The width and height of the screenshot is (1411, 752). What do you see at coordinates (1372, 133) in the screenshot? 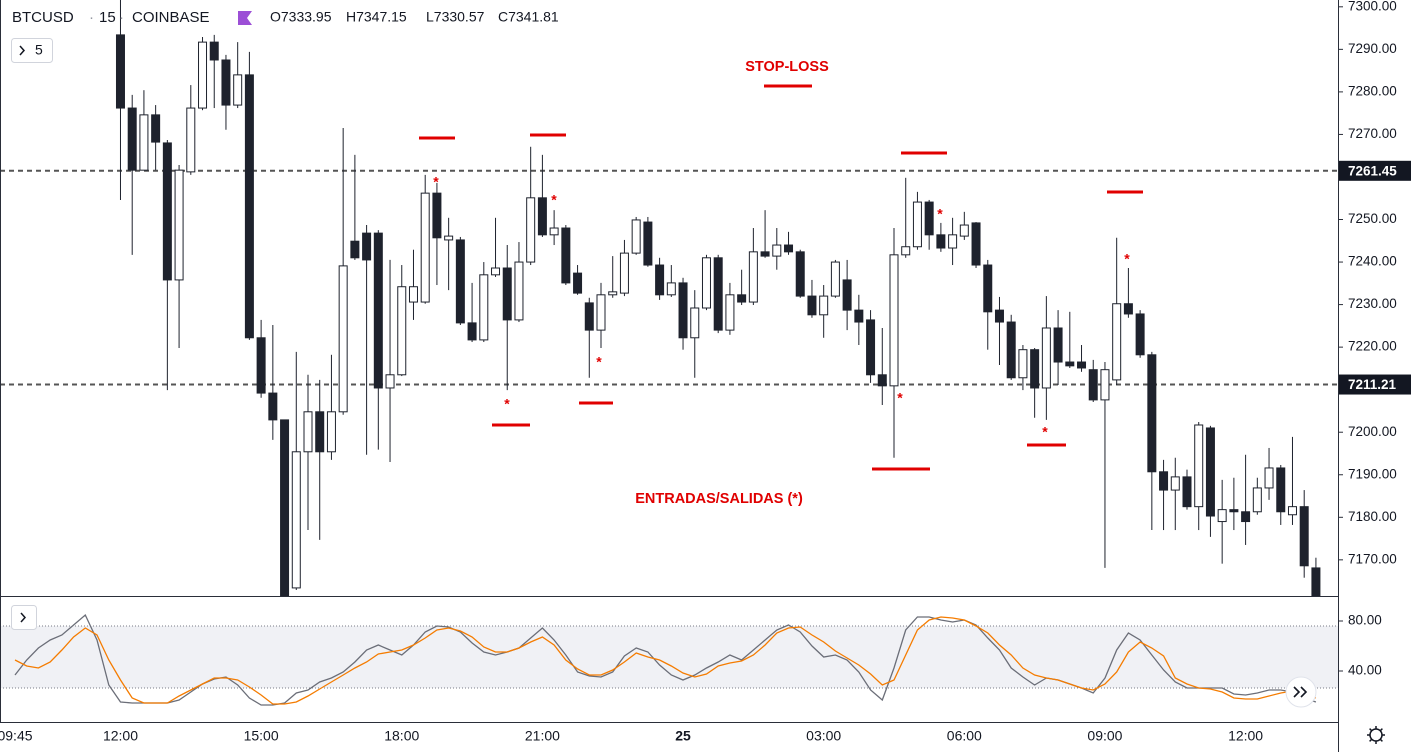
I see `y-tick-label: 7270.00` at bounding box center [1372, 133].